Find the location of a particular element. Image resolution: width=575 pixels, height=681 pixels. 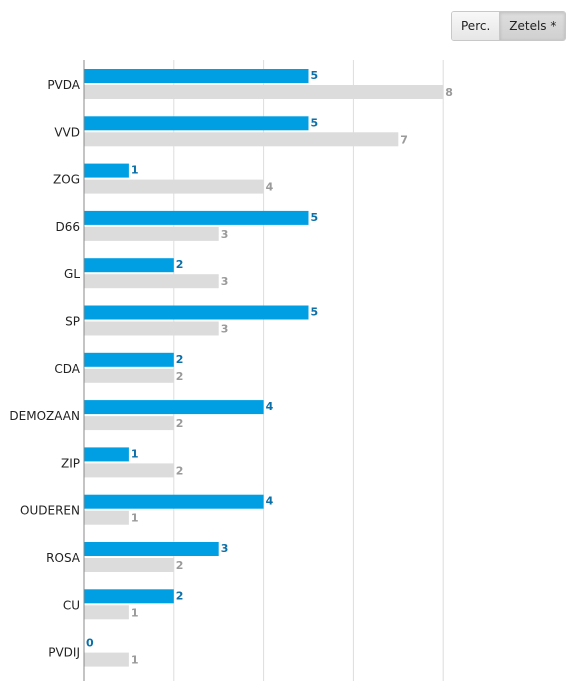

category-label: ZIP is located at coordinates (70, 463).